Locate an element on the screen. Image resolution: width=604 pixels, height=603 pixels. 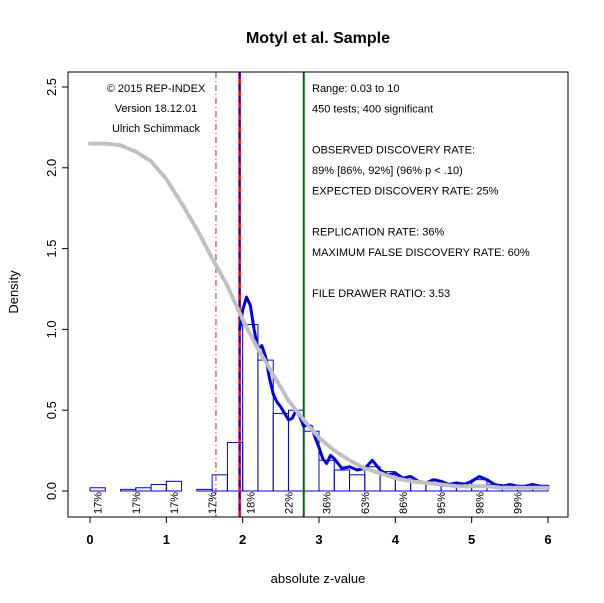
power-label-8: 86% is located at coordinates (404, 503).